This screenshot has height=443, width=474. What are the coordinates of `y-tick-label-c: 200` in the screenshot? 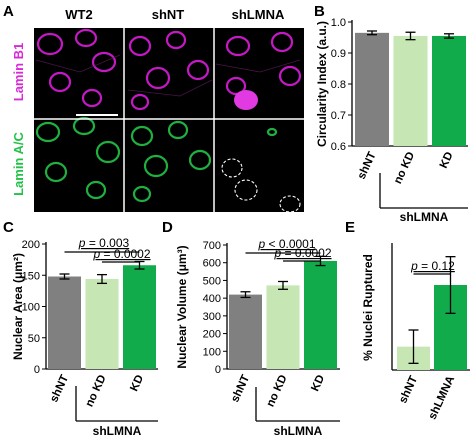 It's located at (31, 245).